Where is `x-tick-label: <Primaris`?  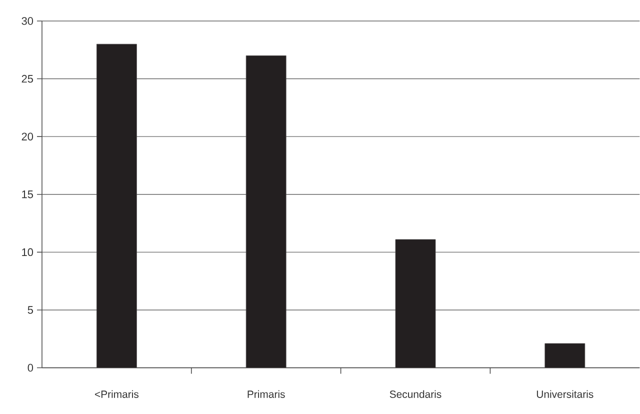 x-tick-label: <Primaris is located at coordinates (116, 394).